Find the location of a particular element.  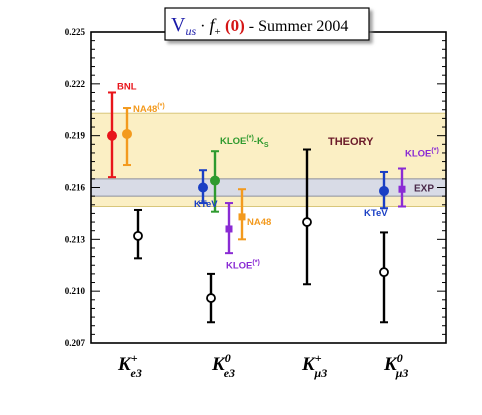

y-tick-label: 0.213 is located at coordinates (75, 239).